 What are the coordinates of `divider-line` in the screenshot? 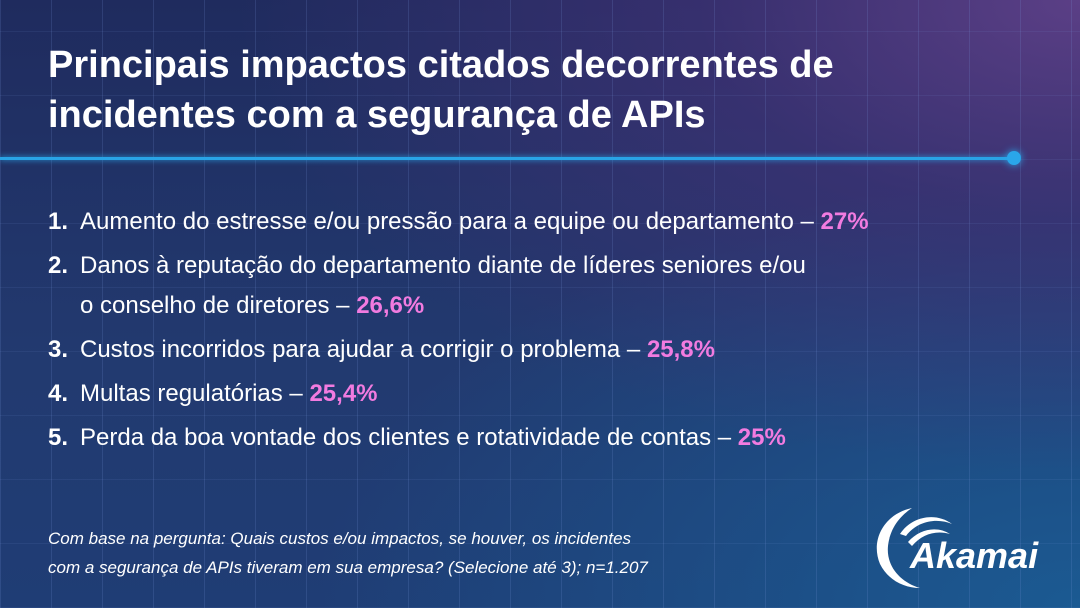 It's located at (506, 158).